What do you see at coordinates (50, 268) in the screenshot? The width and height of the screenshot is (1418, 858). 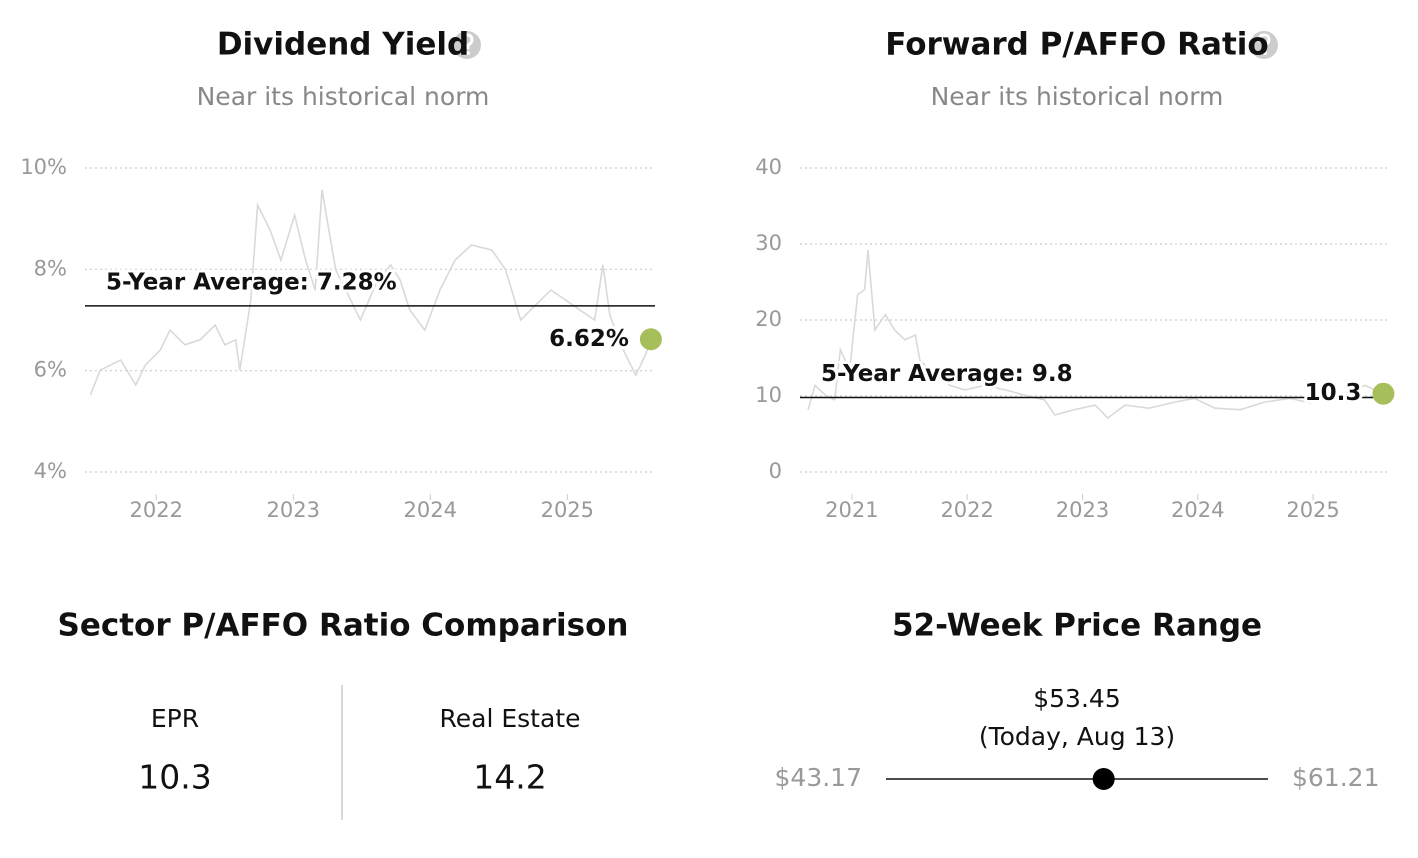 I see `y-tick-label: 8%` at bounding box center [50, 268].